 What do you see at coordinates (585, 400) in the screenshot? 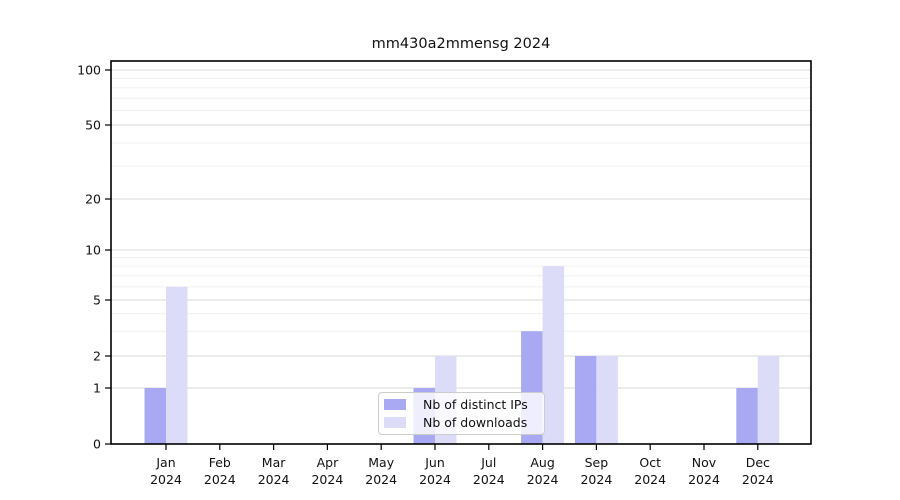
I see `bar-distinct-ips-sep` at bounding box center [585, 400].